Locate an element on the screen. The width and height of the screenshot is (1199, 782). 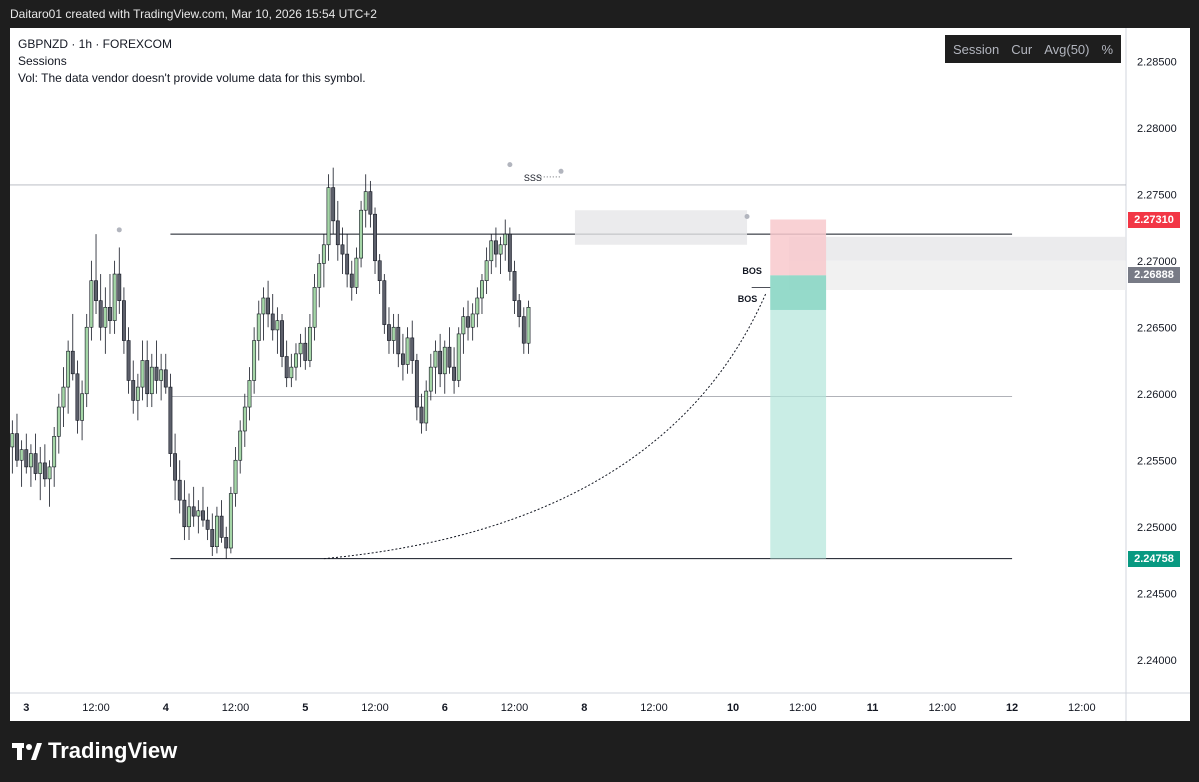
tradingview-logo-icon is located at coordinates (27, 751).